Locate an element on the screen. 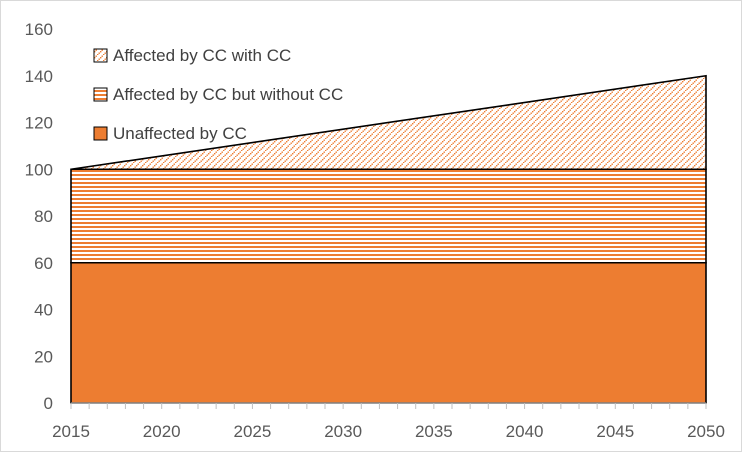 The height and width of the screenshot is (452, 742). legend-swatch-unaffected-by-cc is located at coordinates (100, 133).